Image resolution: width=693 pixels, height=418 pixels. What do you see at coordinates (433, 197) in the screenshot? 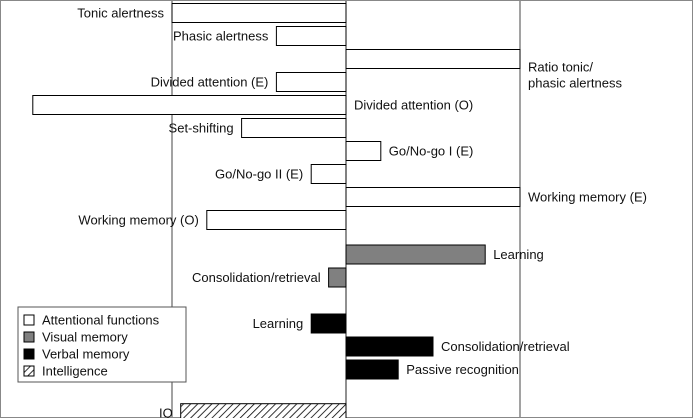
I see `bar-attentional-functions-working-memory-e` at bounding box center [433, 197].